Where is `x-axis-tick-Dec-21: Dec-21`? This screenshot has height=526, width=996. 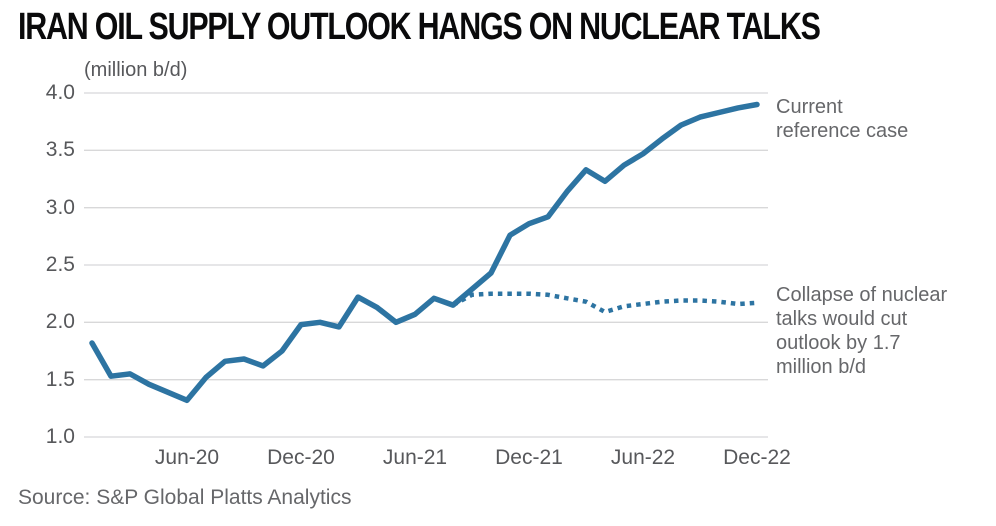
x-axis-tick-Dec-21: Dec-21 is located at coordinates (529, 457).